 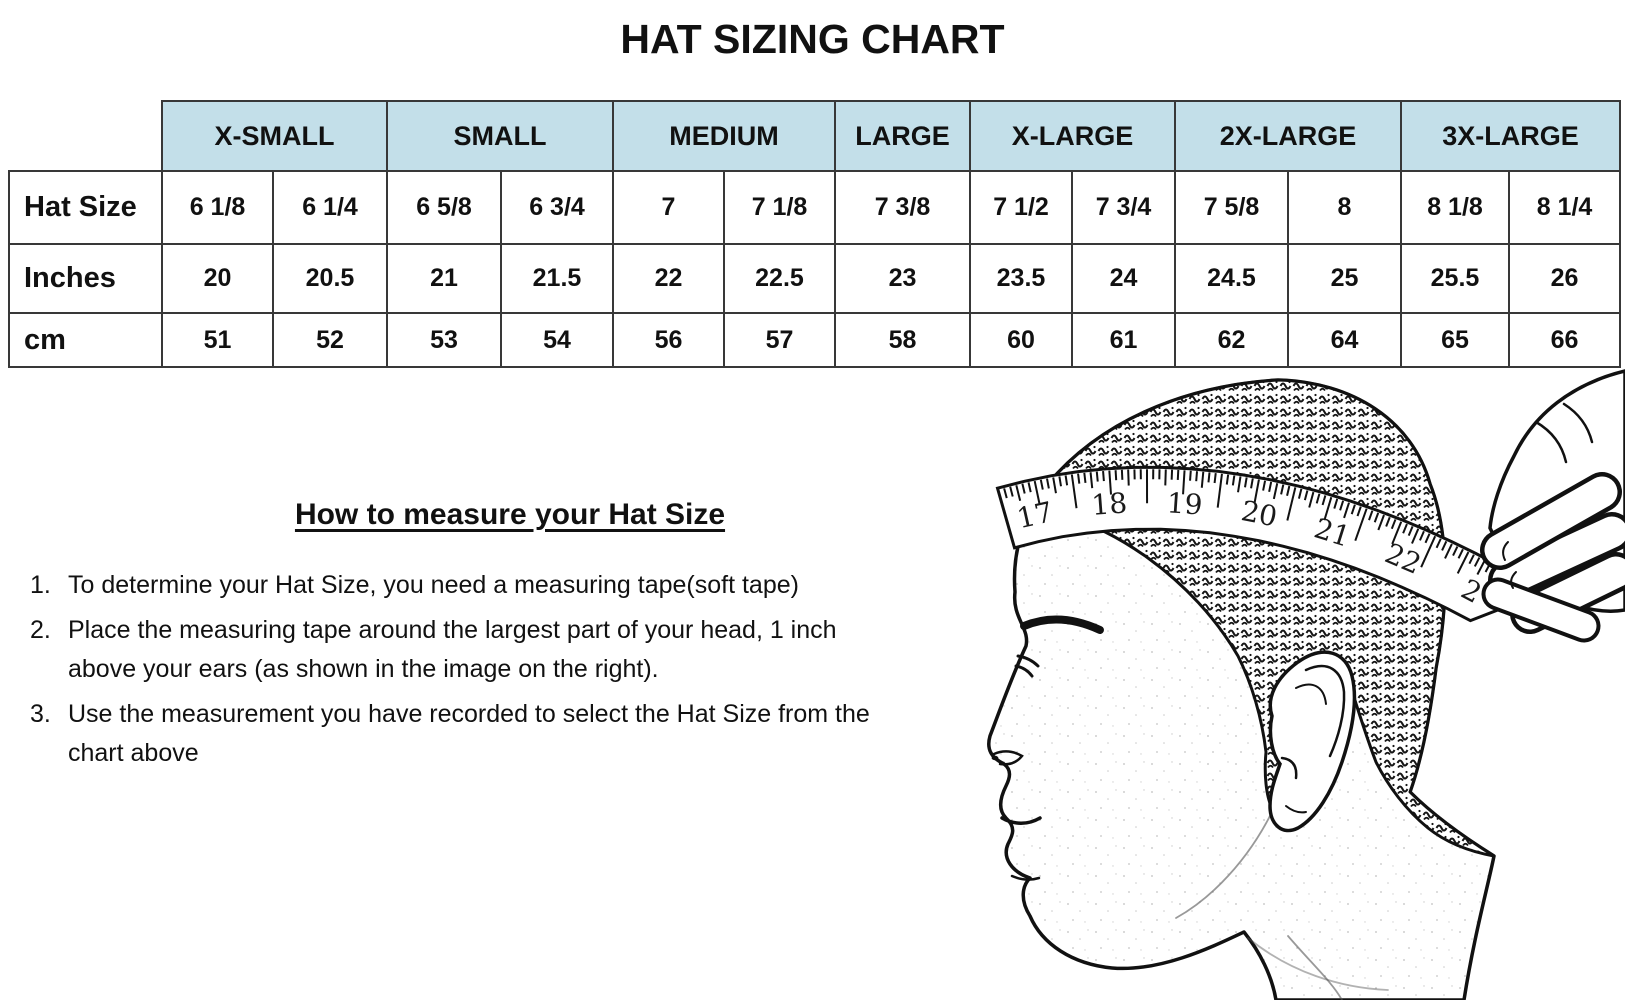 I want to click on size-value-cell: 22, so click(x=668, y=278).